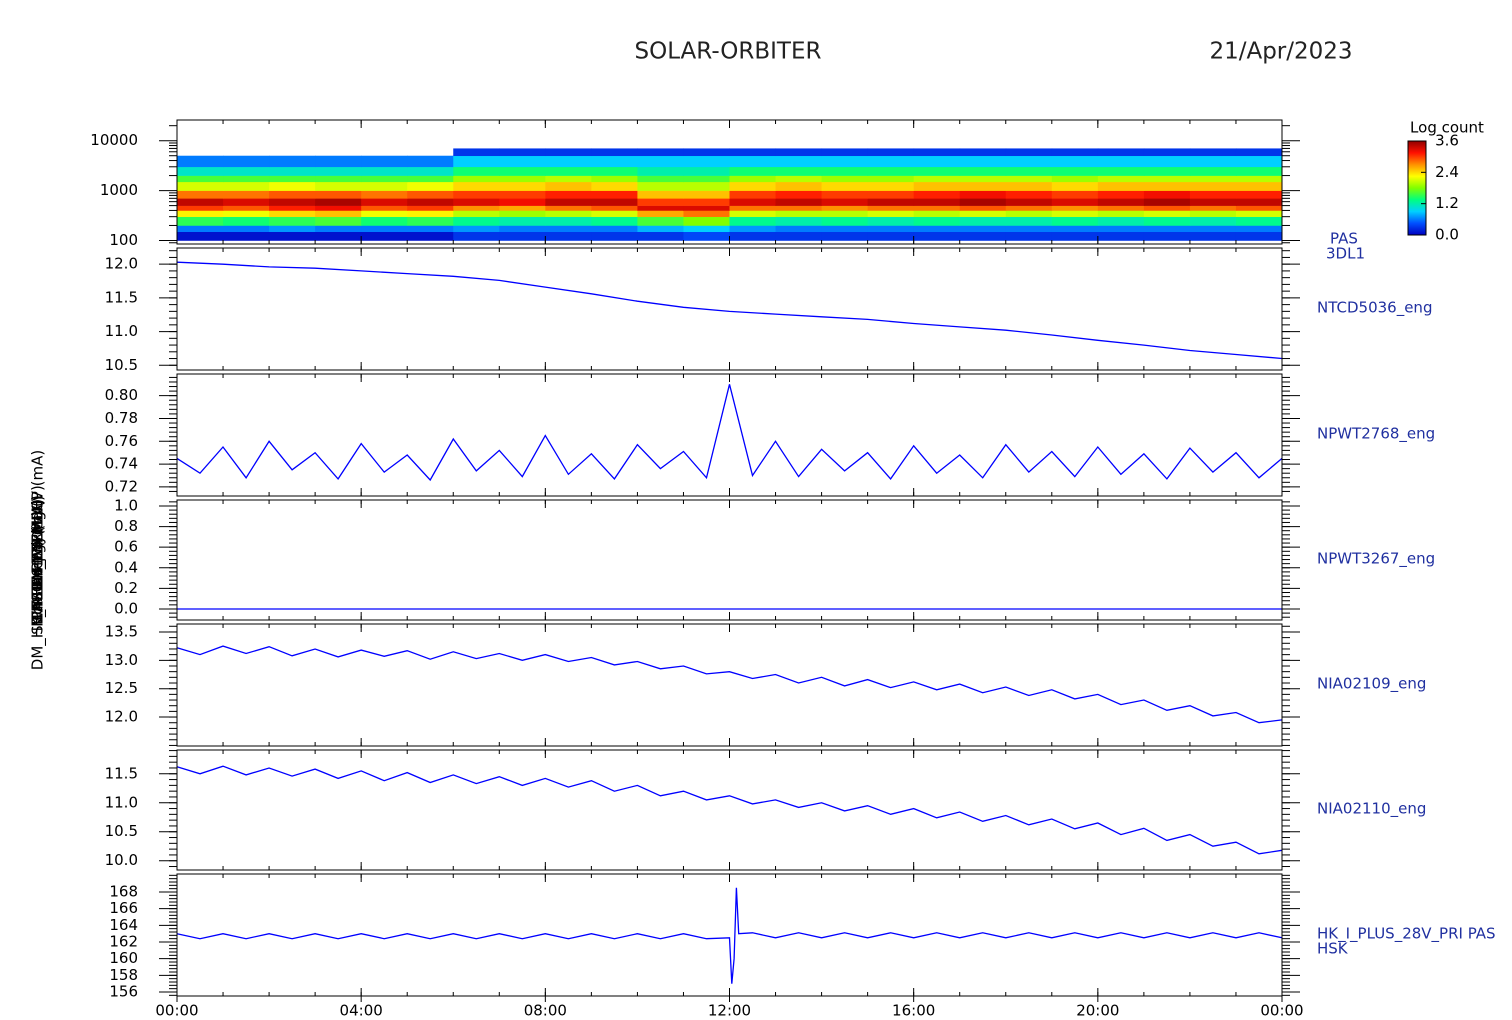 Image resolution: width=1512 pixels, height=1020 pixels. Describe the element at coordinates (123, 908) in the screenshot. I see `y-tick-label: 166` at that location.